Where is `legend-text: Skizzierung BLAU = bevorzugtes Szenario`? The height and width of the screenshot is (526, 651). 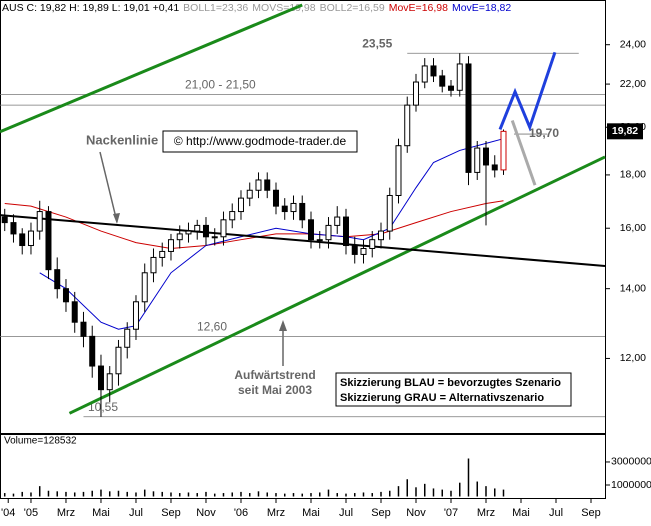
legend-text: Skizzierung BLAU = bevorzugtes Szenario is located at coordinates (450, 383).